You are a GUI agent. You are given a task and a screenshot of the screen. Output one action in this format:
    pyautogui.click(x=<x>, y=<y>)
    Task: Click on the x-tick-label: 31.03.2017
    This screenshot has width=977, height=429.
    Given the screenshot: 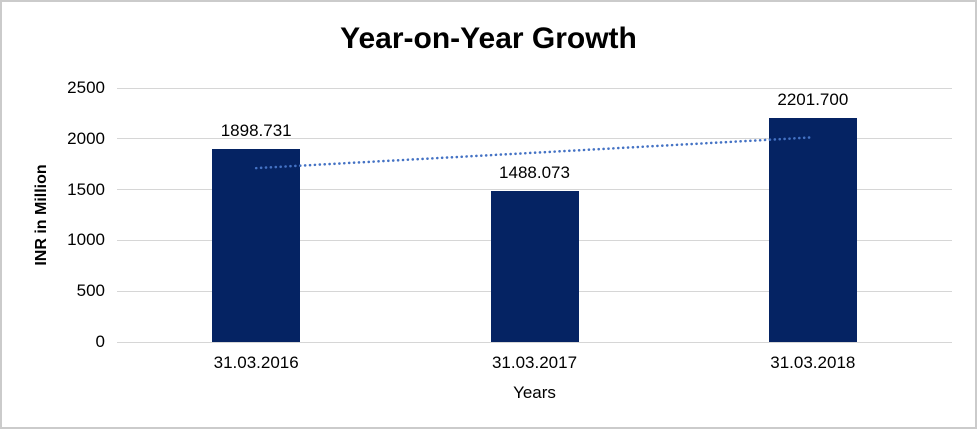 What is the action you would take?
    pyautogui.click(x=534, y=362)
    